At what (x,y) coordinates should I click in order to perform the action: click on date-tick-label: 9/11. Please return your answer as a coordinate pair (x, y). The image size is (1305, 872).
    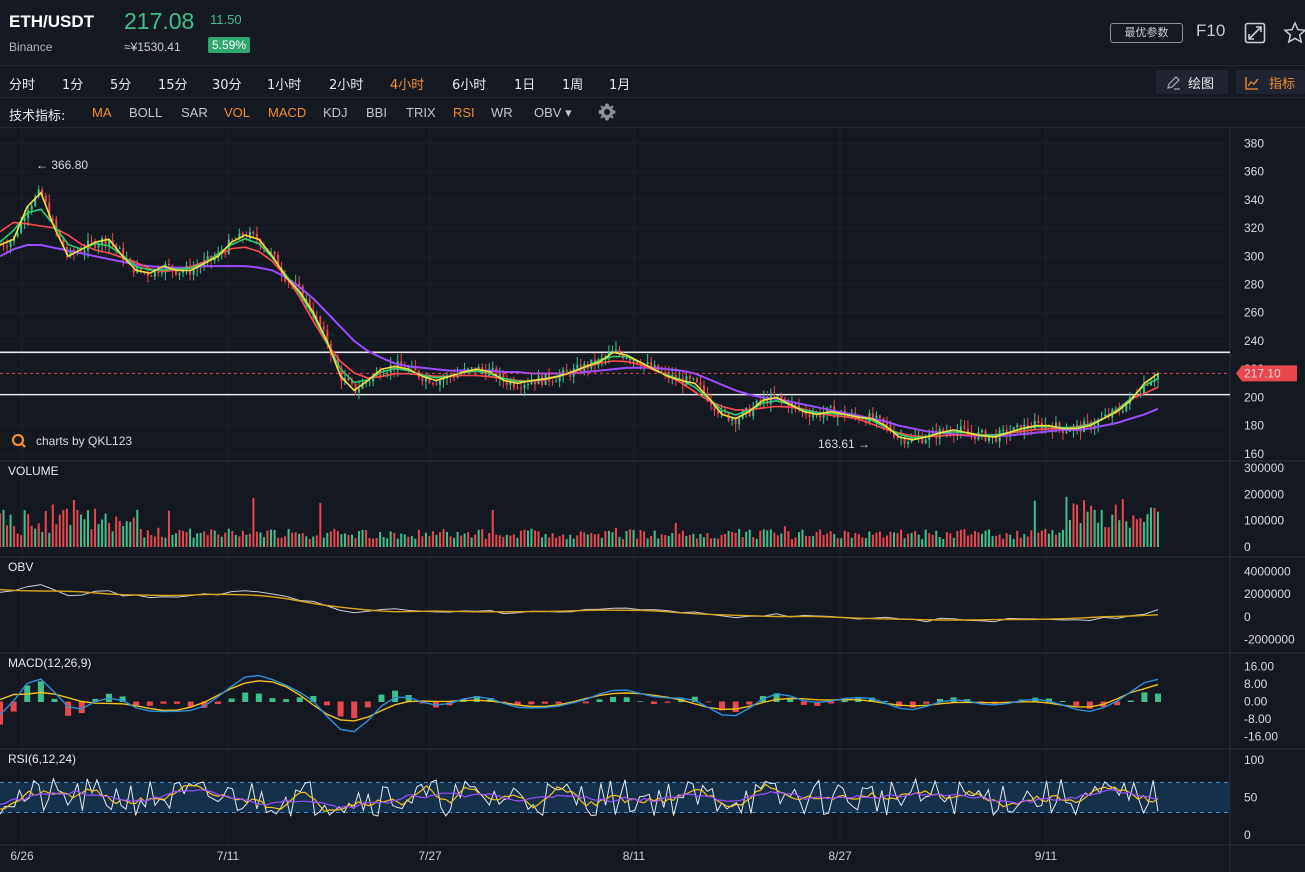
    Looking at the image, I should click on (1046, 856).